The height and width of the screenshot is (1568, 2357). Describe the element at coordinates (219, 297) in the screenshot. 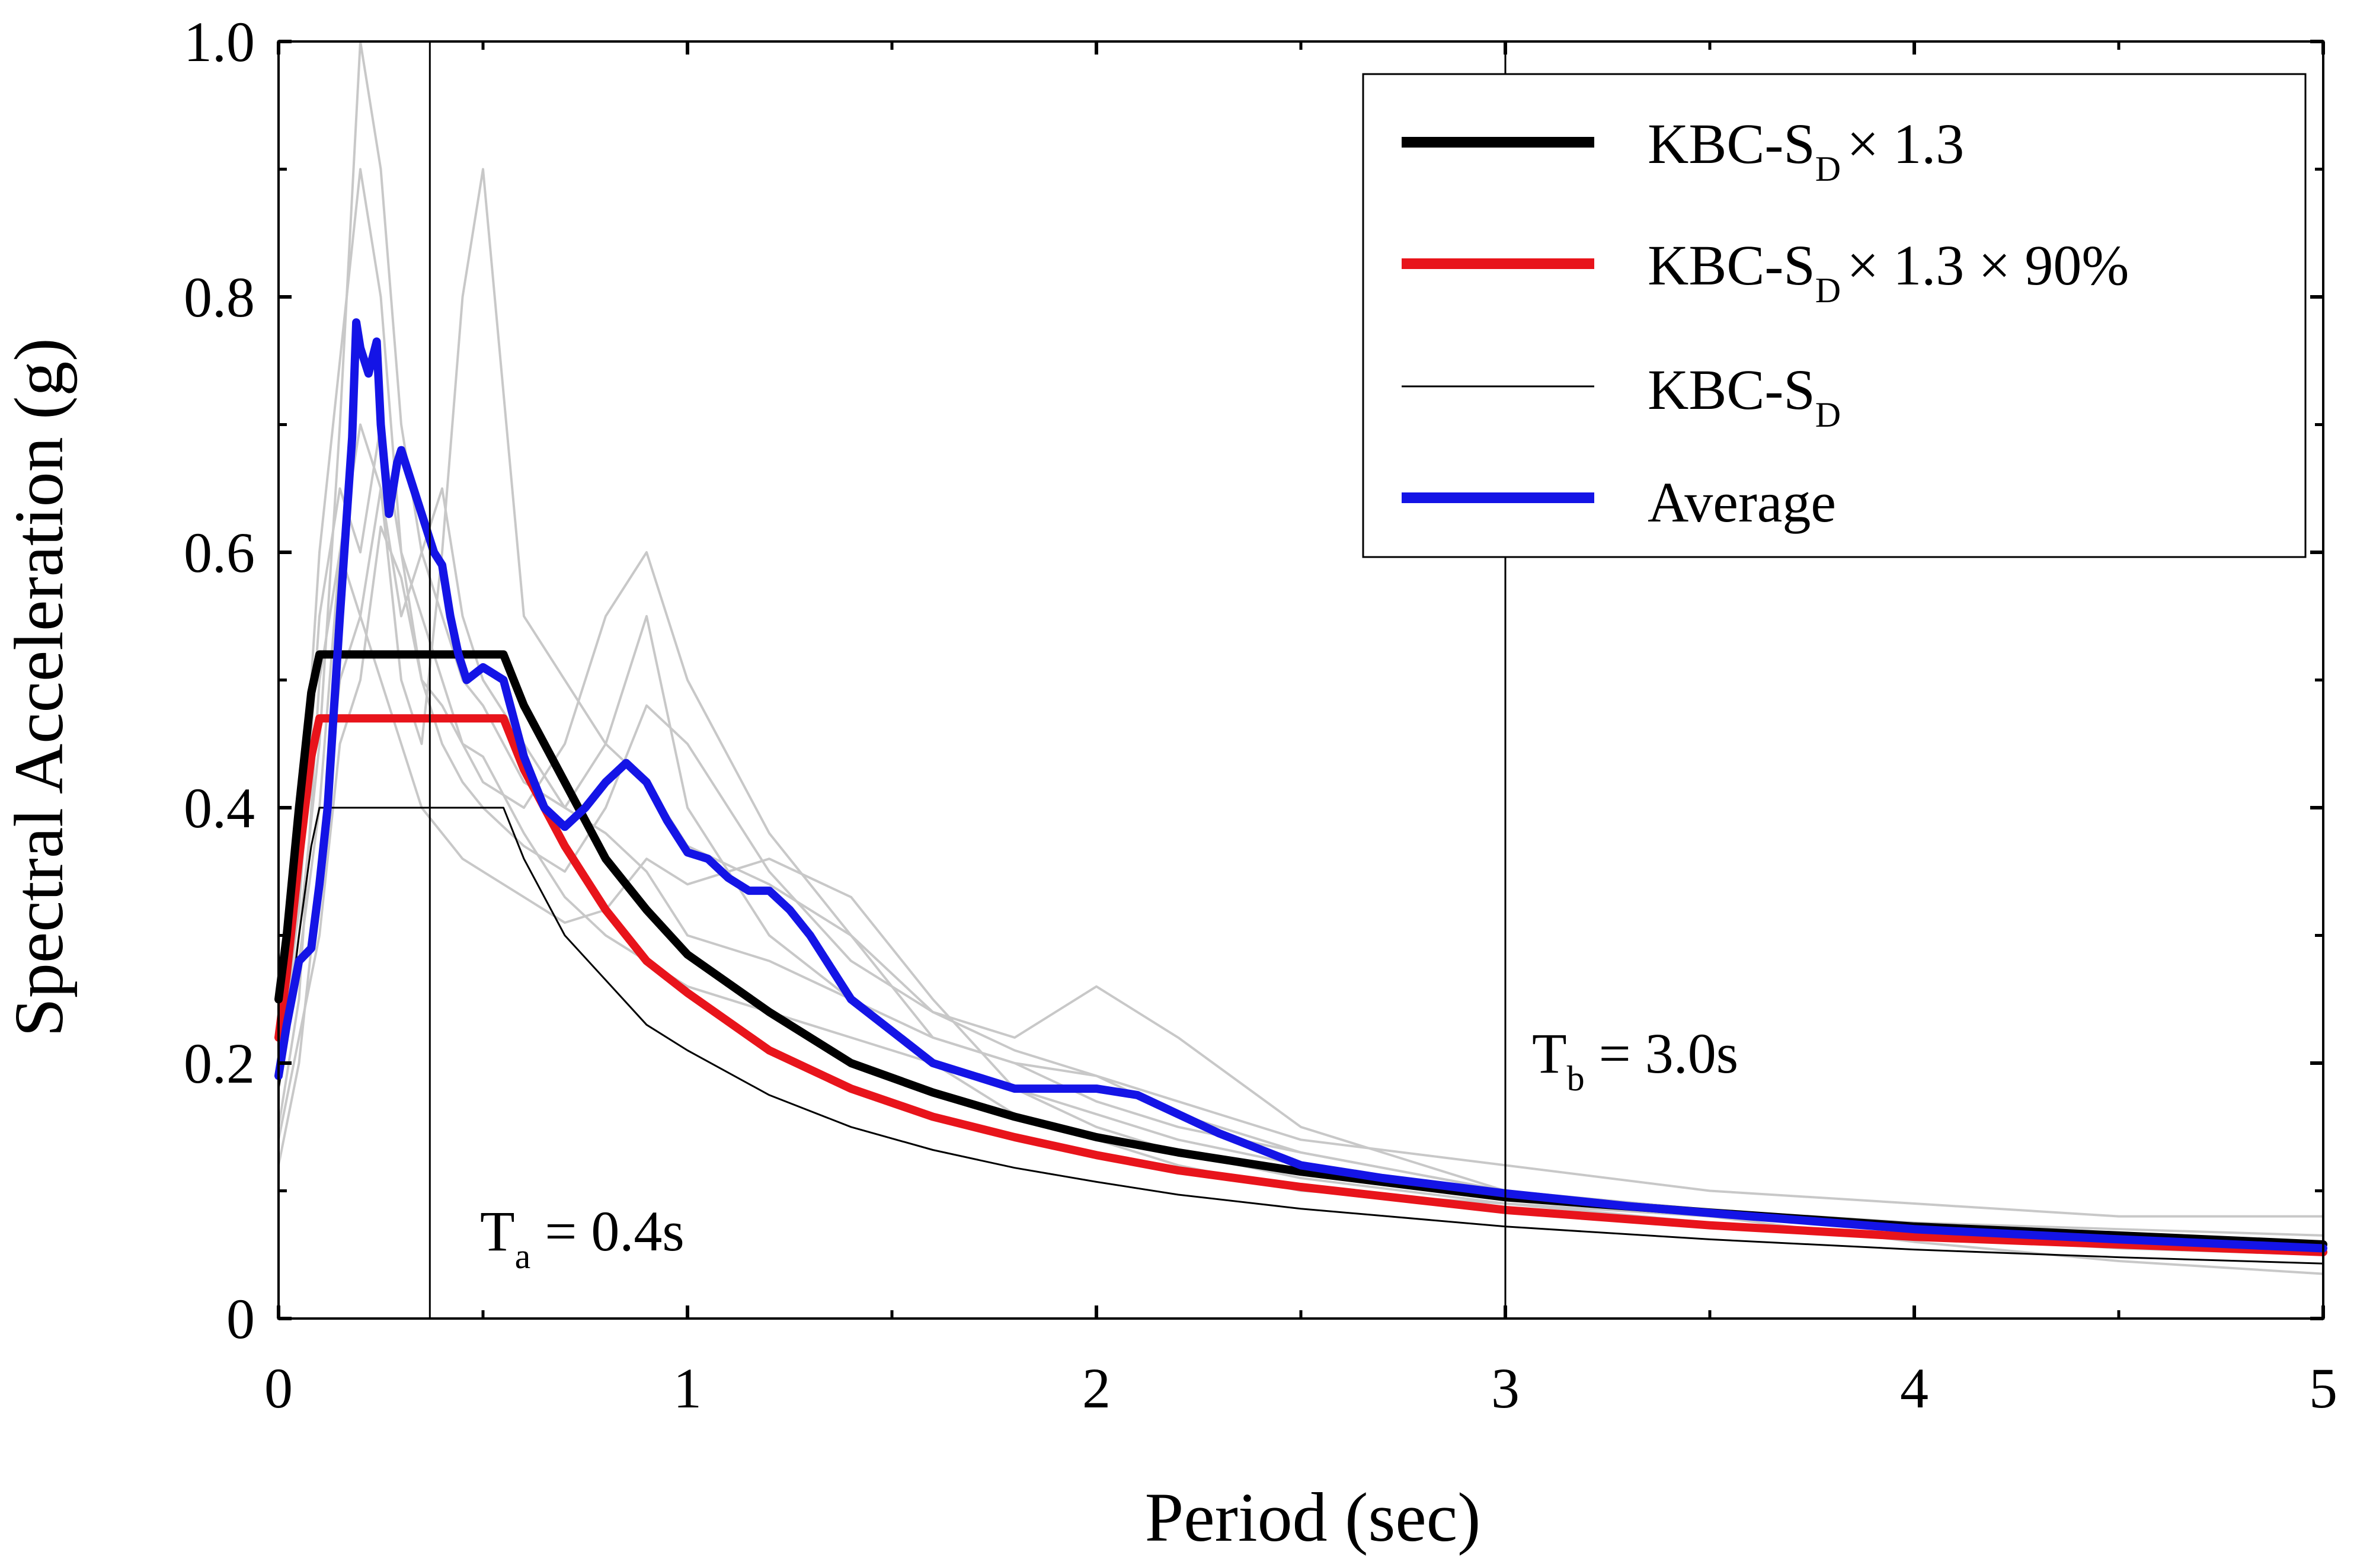

I see `y-tick-label: 0.8` at that location.